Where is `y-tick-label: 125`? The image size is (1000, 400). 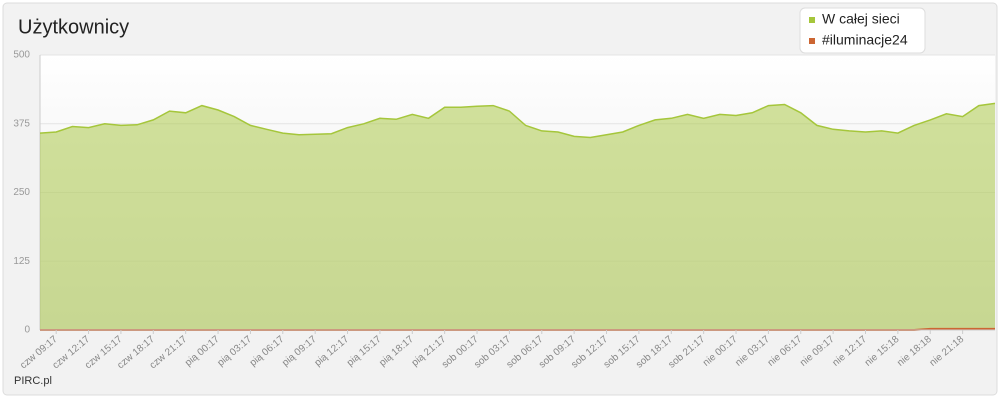
y-tick-label: 125 is located at coordinates (21, 261).